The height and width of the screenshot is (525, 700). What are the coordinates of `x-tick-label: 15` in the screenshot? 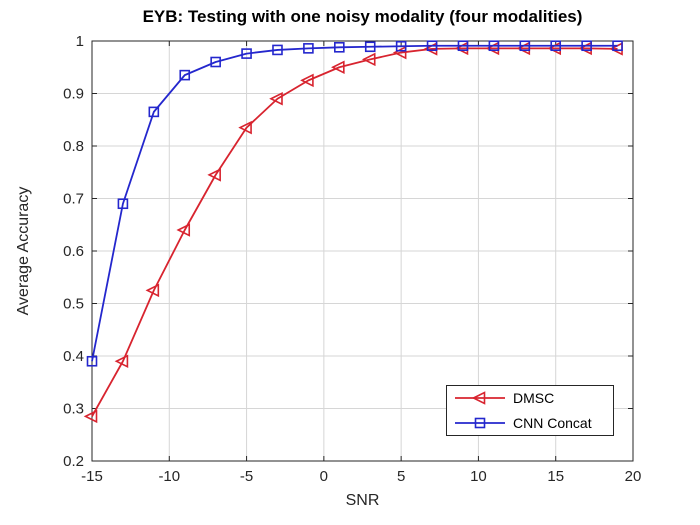 It's located at (555, 476).